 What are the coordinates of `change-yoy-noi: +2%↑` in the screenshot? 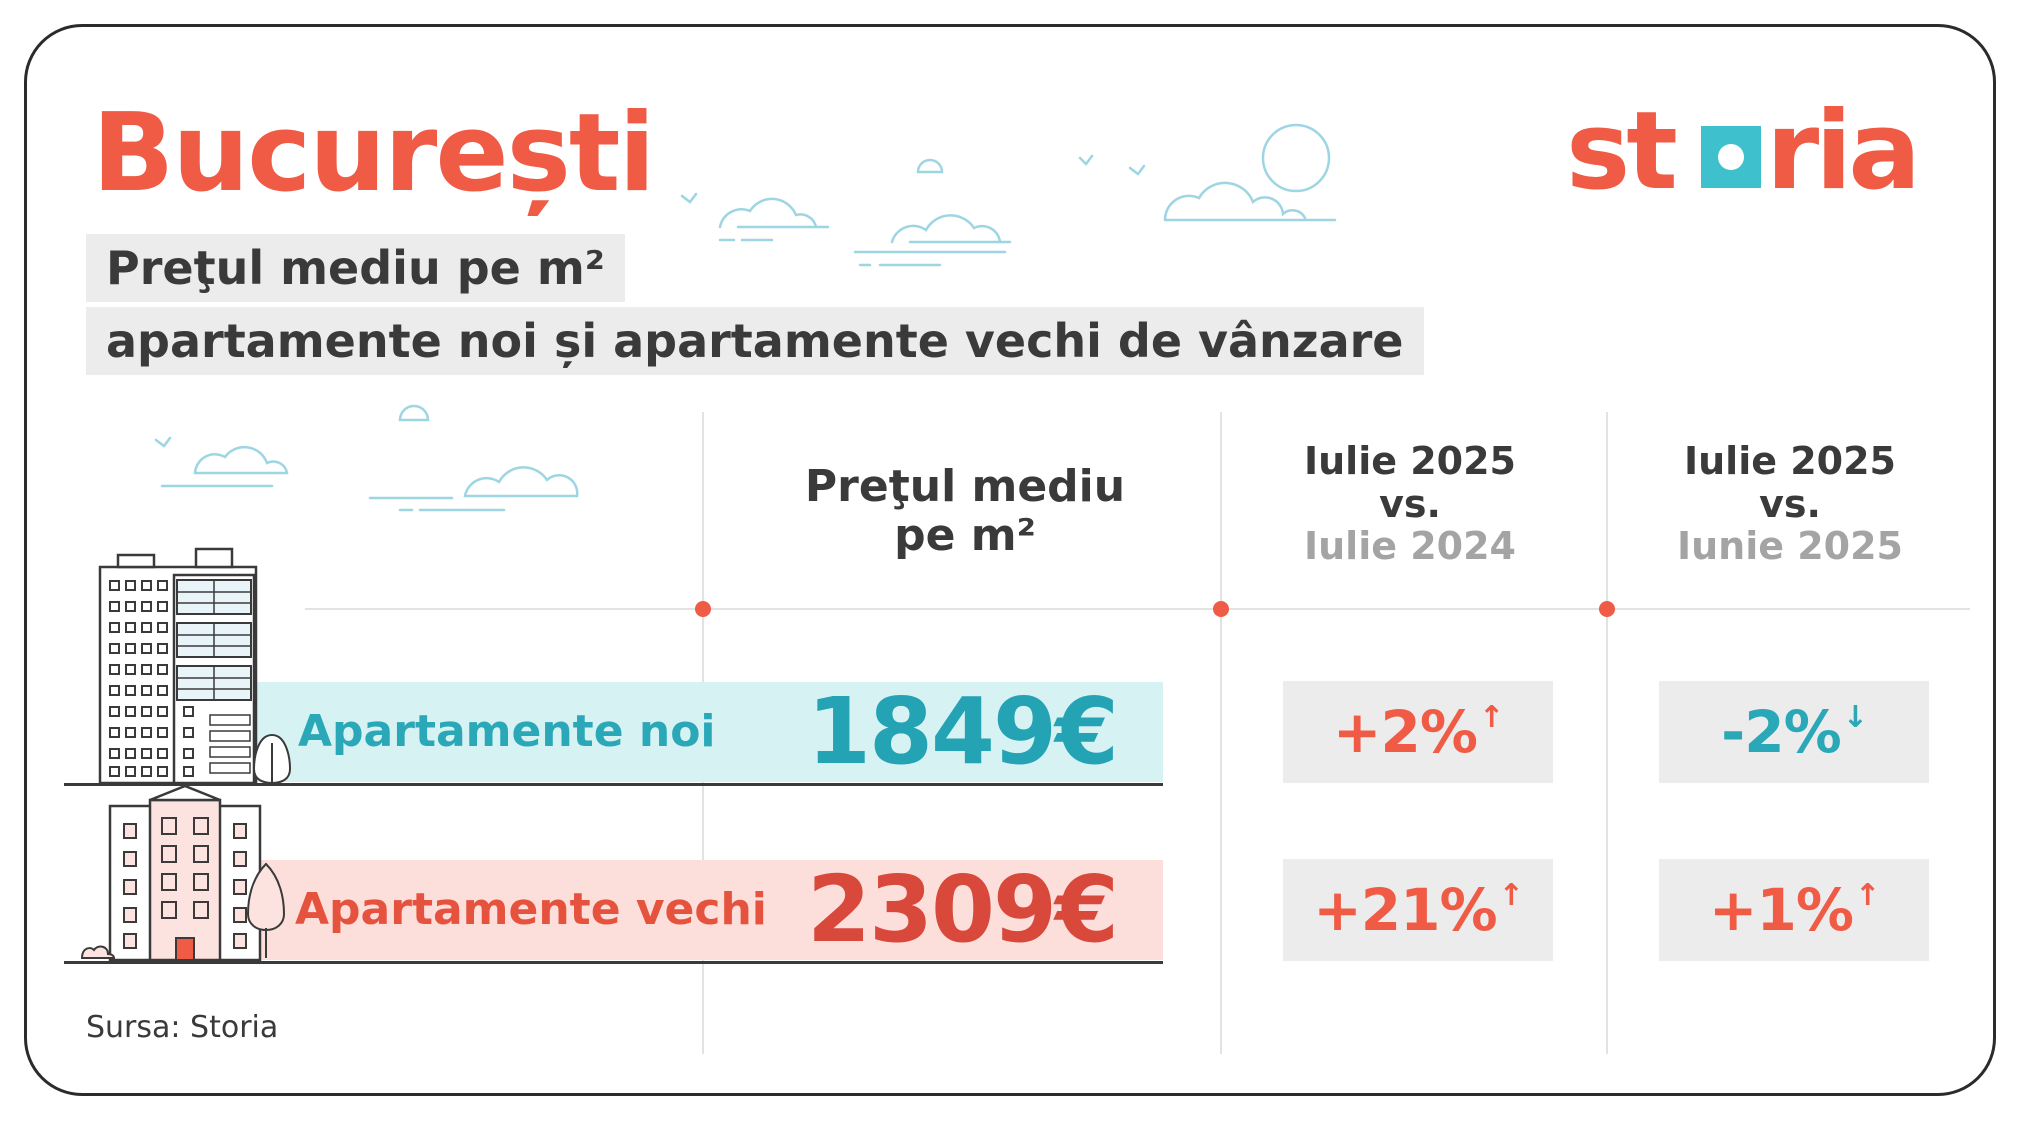 It's located at (1418, 732).